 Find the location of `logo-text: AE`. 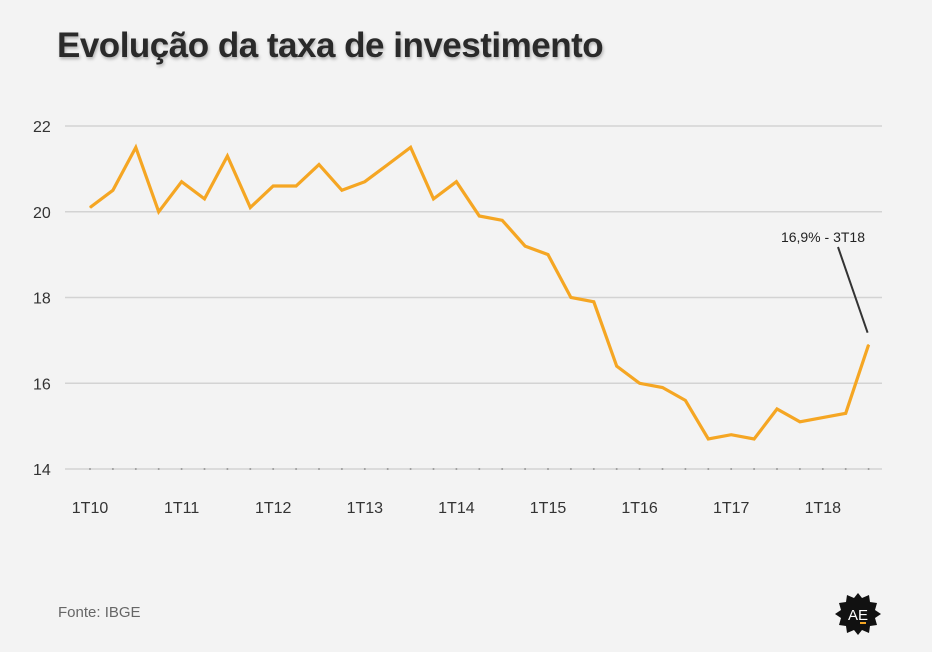

logo-text: AE is located at coordinates (858, 615).